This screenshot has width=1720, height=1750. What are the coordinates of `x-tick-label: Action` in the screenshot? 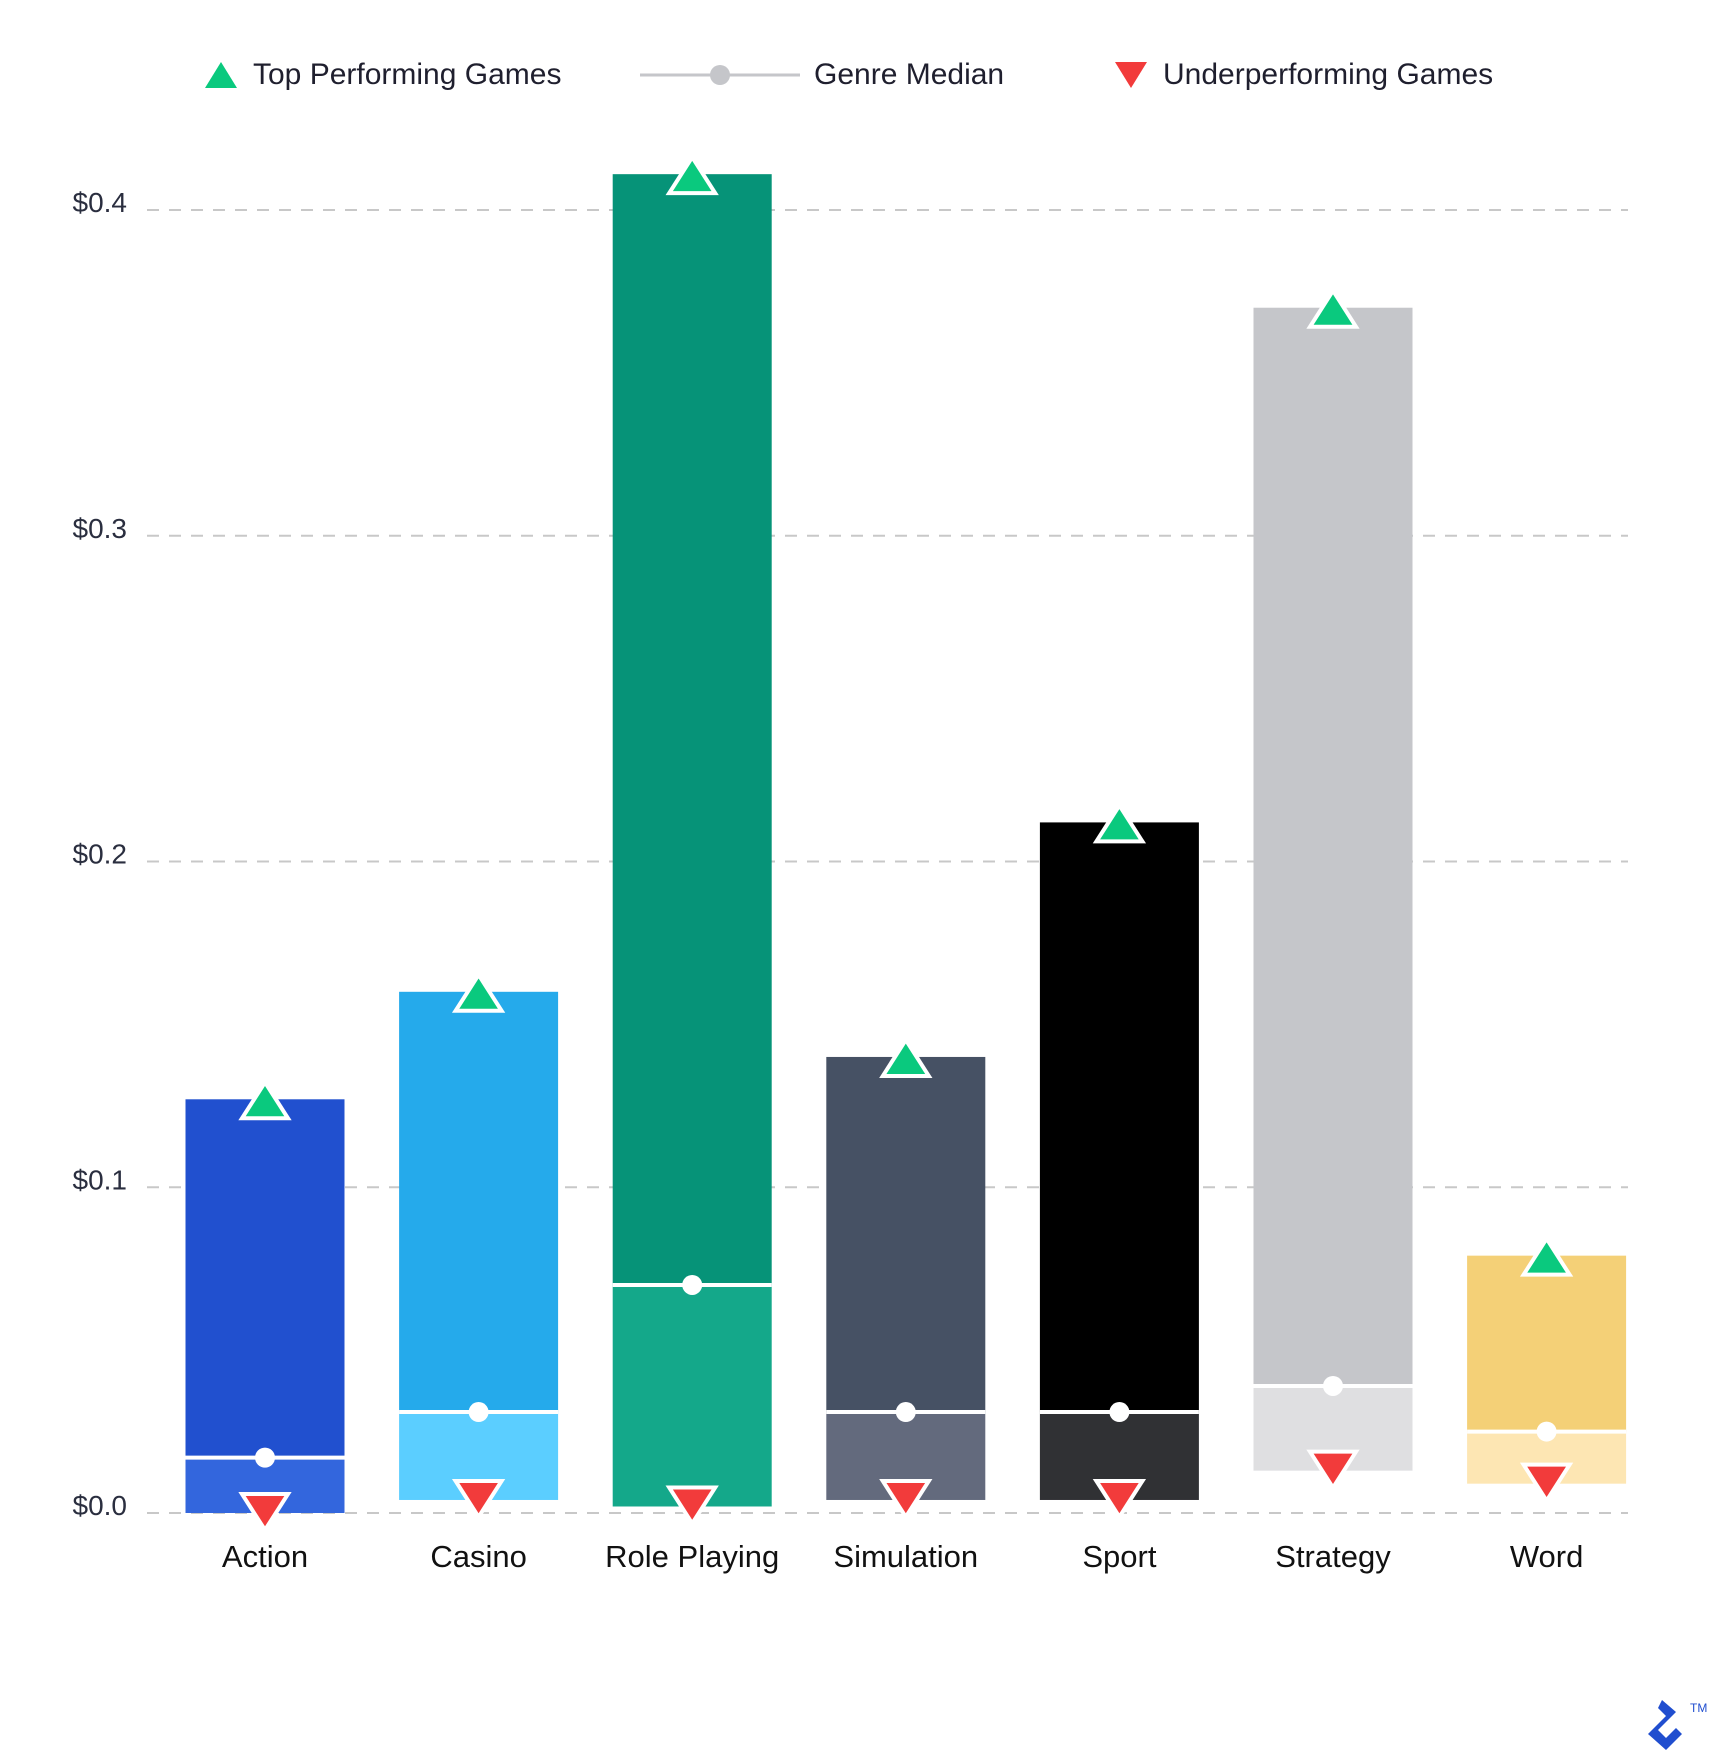 It's located at (265, 1556).